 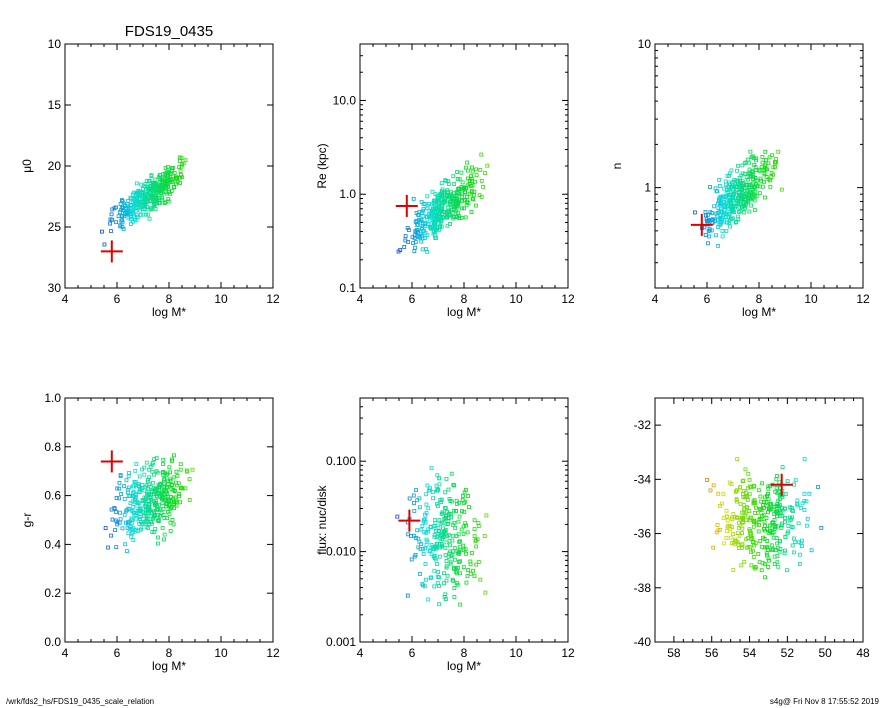 What do you see at coordinates (341, 461) in the screenshot?
I see `y-tick-label: 0.100` at bounding box center [341, 461].